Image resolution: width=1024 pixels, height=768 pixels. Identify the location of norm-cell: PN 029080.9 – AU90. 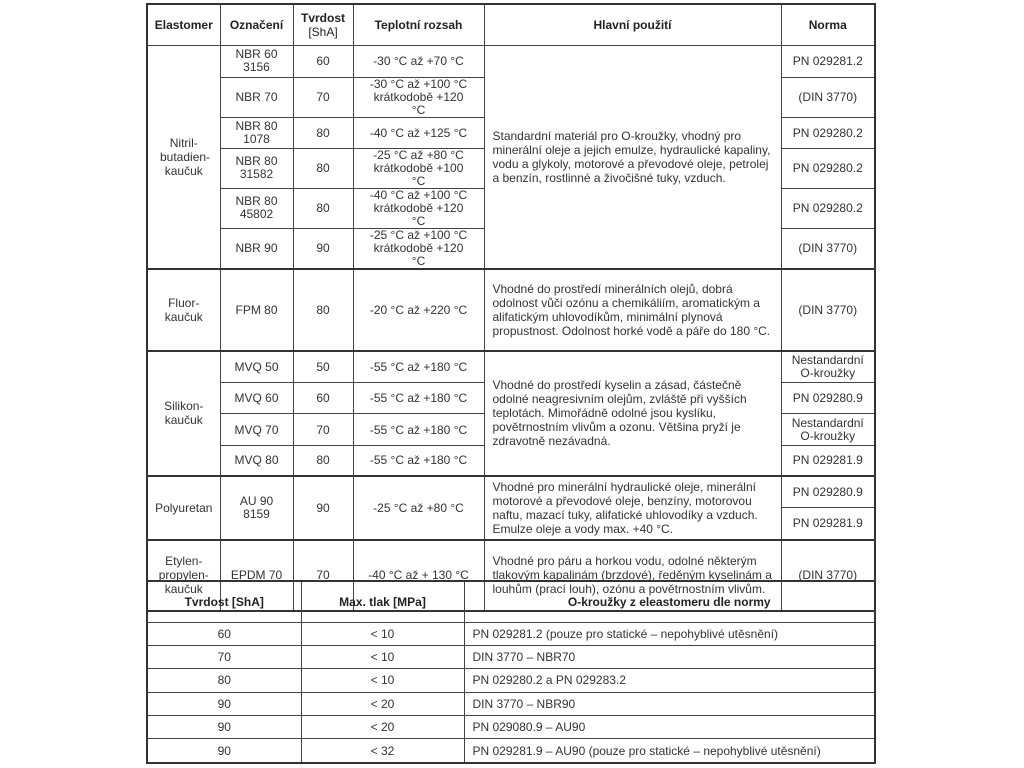
(669, 727).